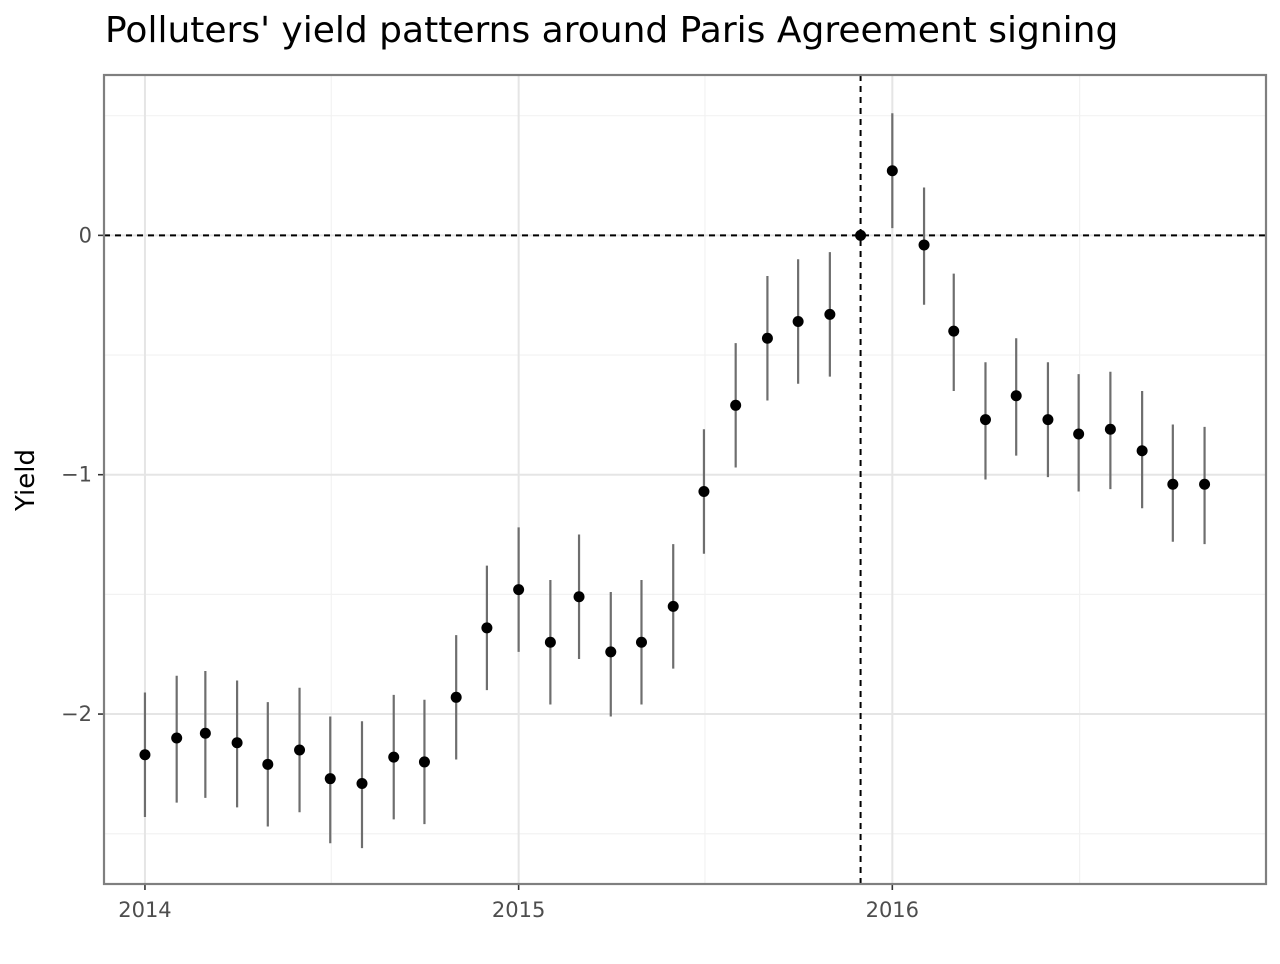 This screenshot has width=1280, height=964. What do you see at coordinates (518, 910) in the screenshot?
I see `x-tick-label: 2015` at bounding box center [518, 910].